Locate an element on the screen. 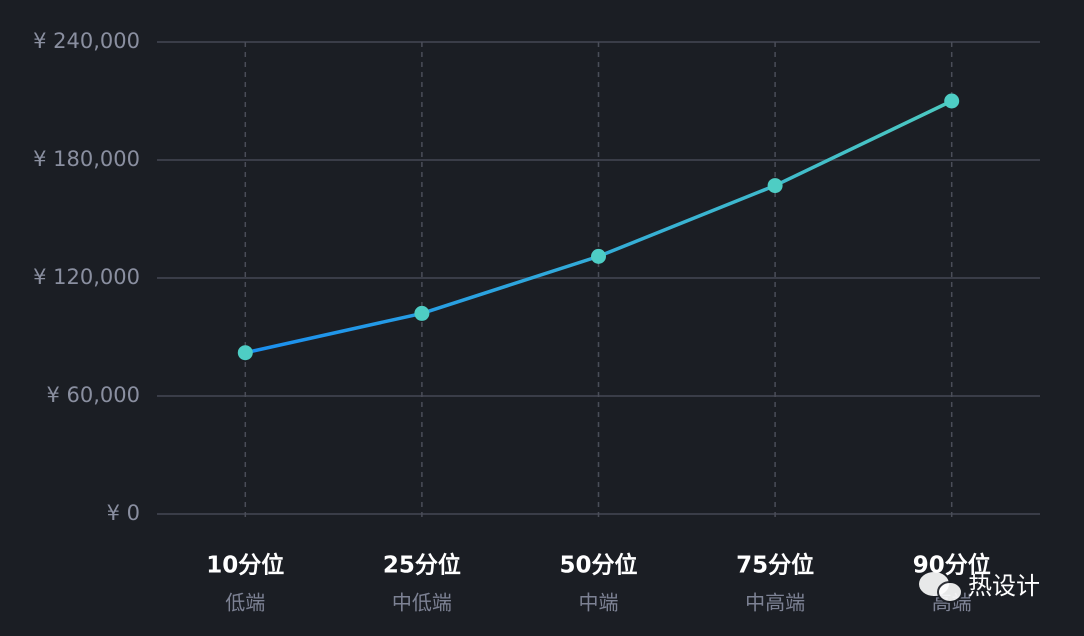  x-tick-label: 10分位 is located at coordinates (245, 565).